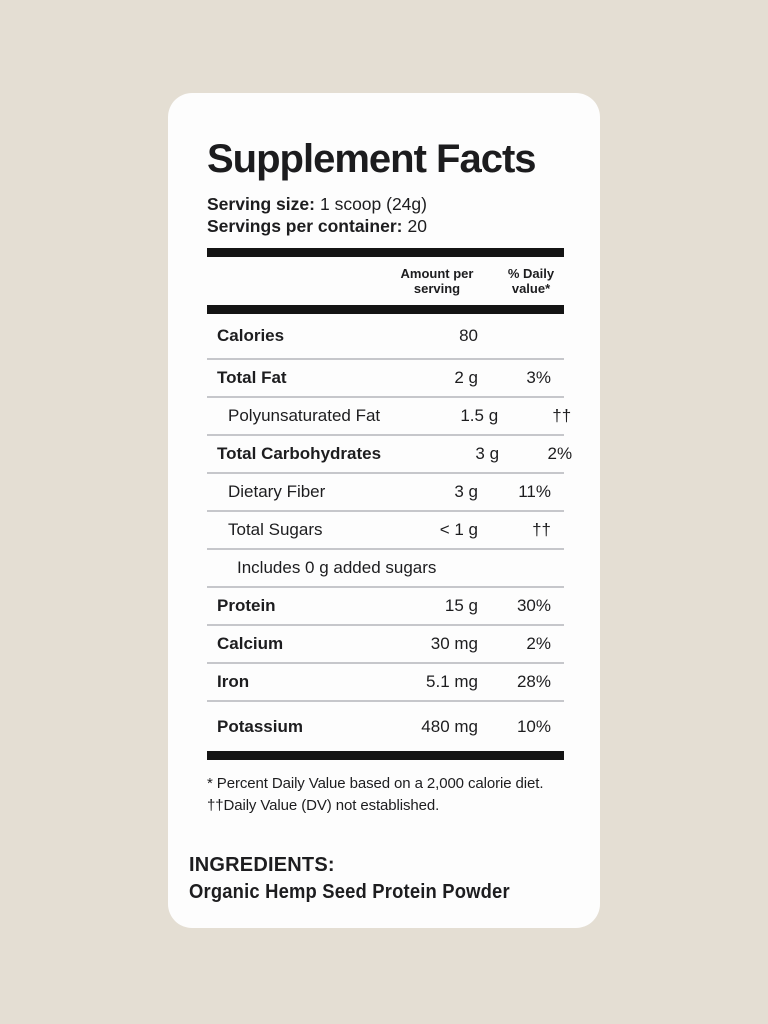 The width and height of the screenshot is (768, 1024). What do you see at coordinates (385, 726) in the screenshot?
I see `table-row: Potassium 480 mg 10%` at bounding box center [385, 726].